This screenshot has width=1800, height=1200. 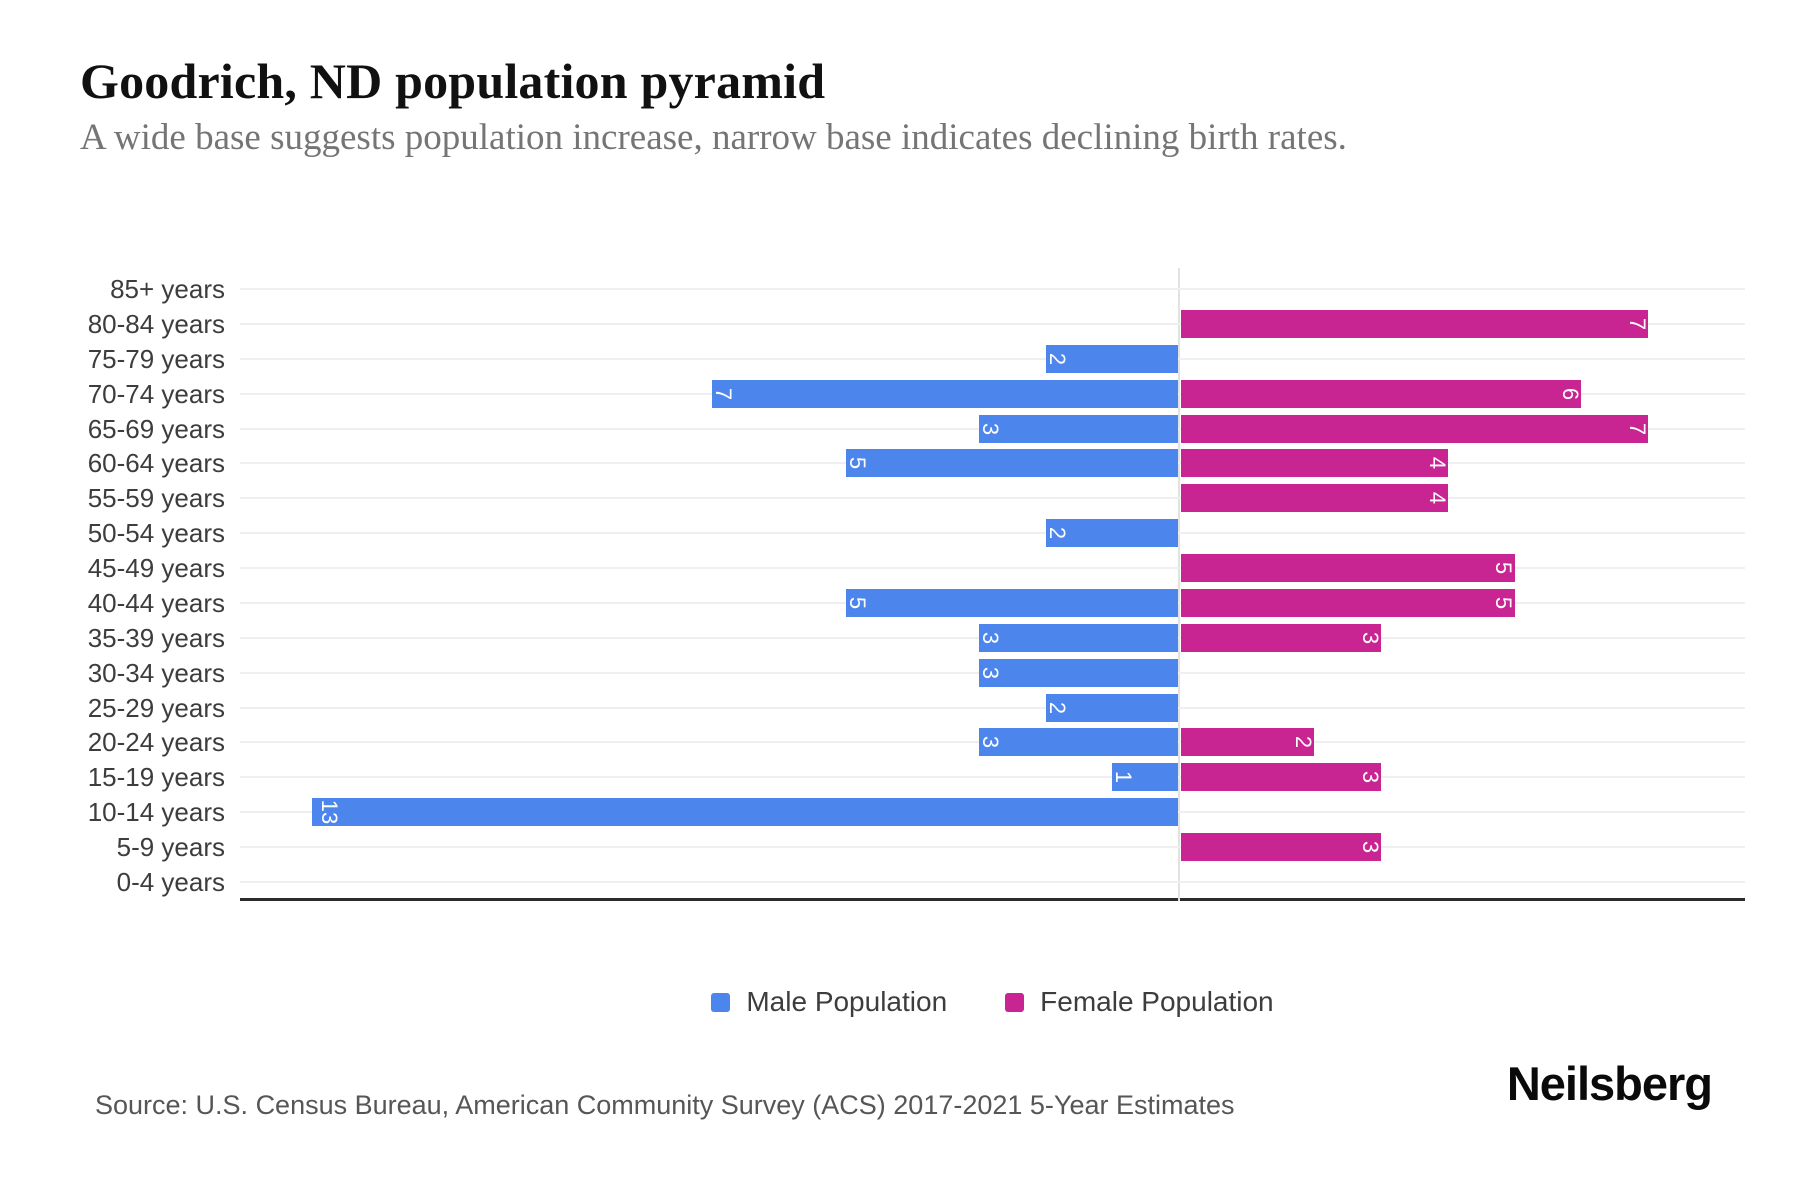 I want to click on bar-female-80-84-years: 7, so click(x=1415, y=323).